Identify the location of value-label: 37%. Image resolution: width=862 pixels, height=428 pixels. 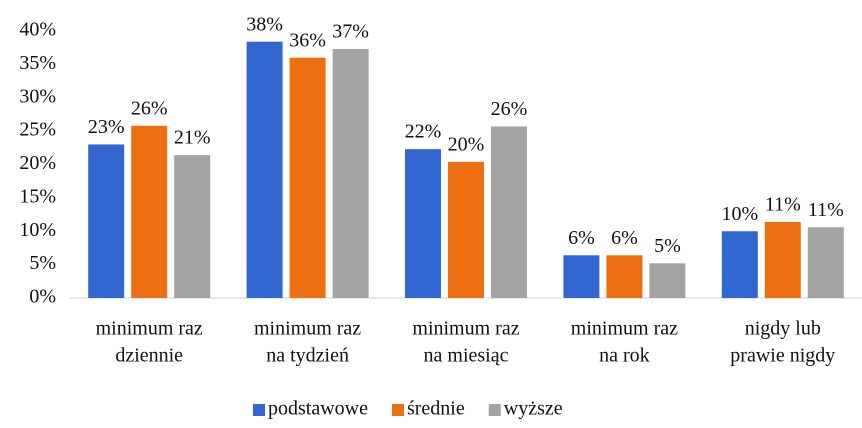
(350, 32).